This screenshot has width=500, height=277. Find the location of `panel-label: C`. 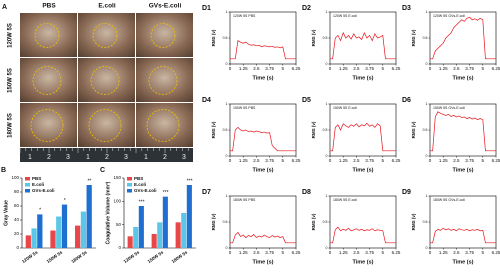

panel-label: C is located at coordinates (102, 170).